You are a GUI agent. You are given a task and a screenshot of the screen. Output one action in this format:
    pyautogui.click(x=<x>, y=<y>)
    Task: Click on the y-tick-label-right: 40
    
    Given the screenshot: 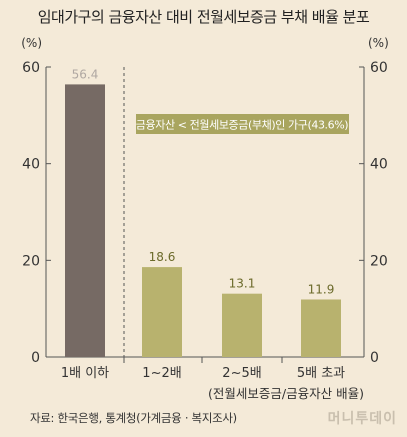 What is the action you would take?
    pyautogui.click(x=379, y=165)
    